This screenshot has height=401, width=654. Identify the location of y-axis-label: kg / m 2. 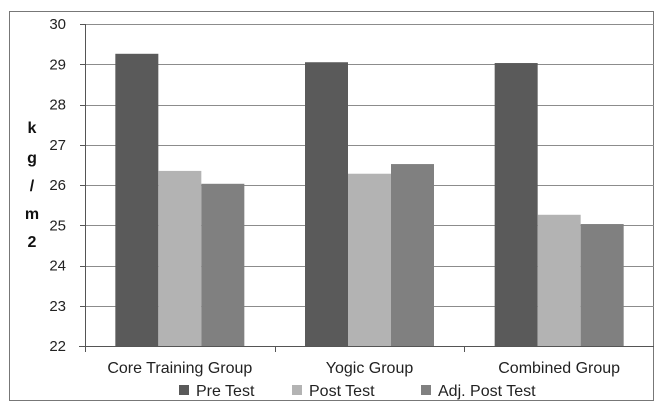
(32, 185).